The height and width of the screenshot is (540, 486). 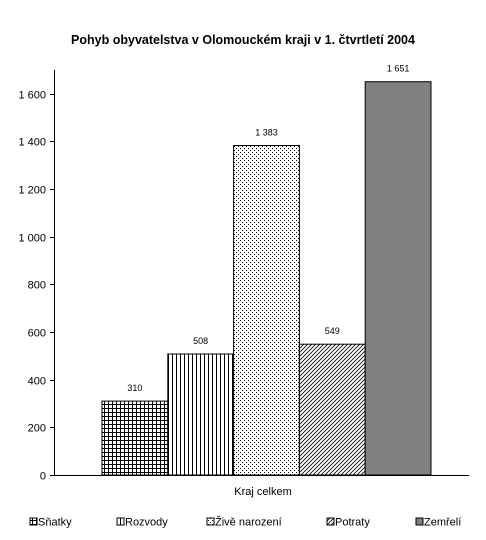 What do you see at coordinates (36, 276) in the screenshot?
I see `y-axis: 0 200 400 600 800 1 000 1 200 1 400 1 600` at bounding box center [36, 276].